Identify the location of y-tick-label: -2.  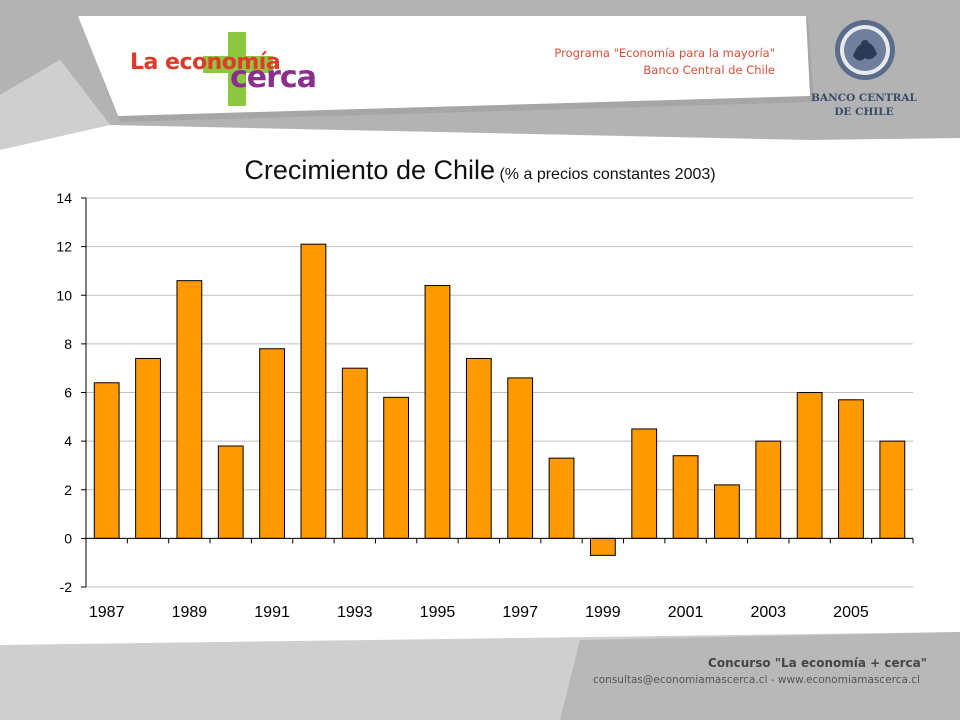
(66, 587).